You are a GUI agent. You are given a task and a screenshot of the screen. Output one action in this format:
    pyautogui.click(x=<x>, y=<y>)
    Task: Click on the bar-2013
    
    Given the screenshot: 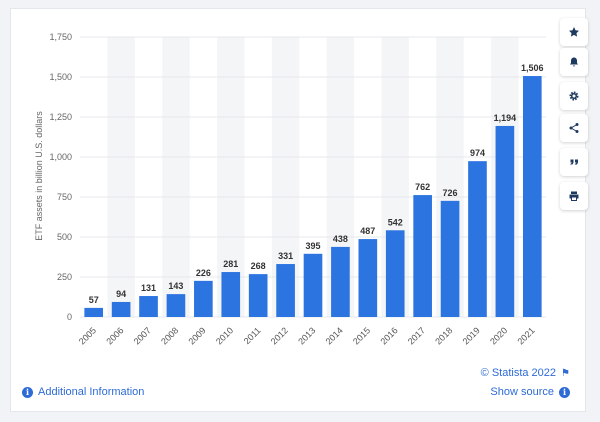 What is the action you would take?
    pyautogui.click(x=313, y=285)
    